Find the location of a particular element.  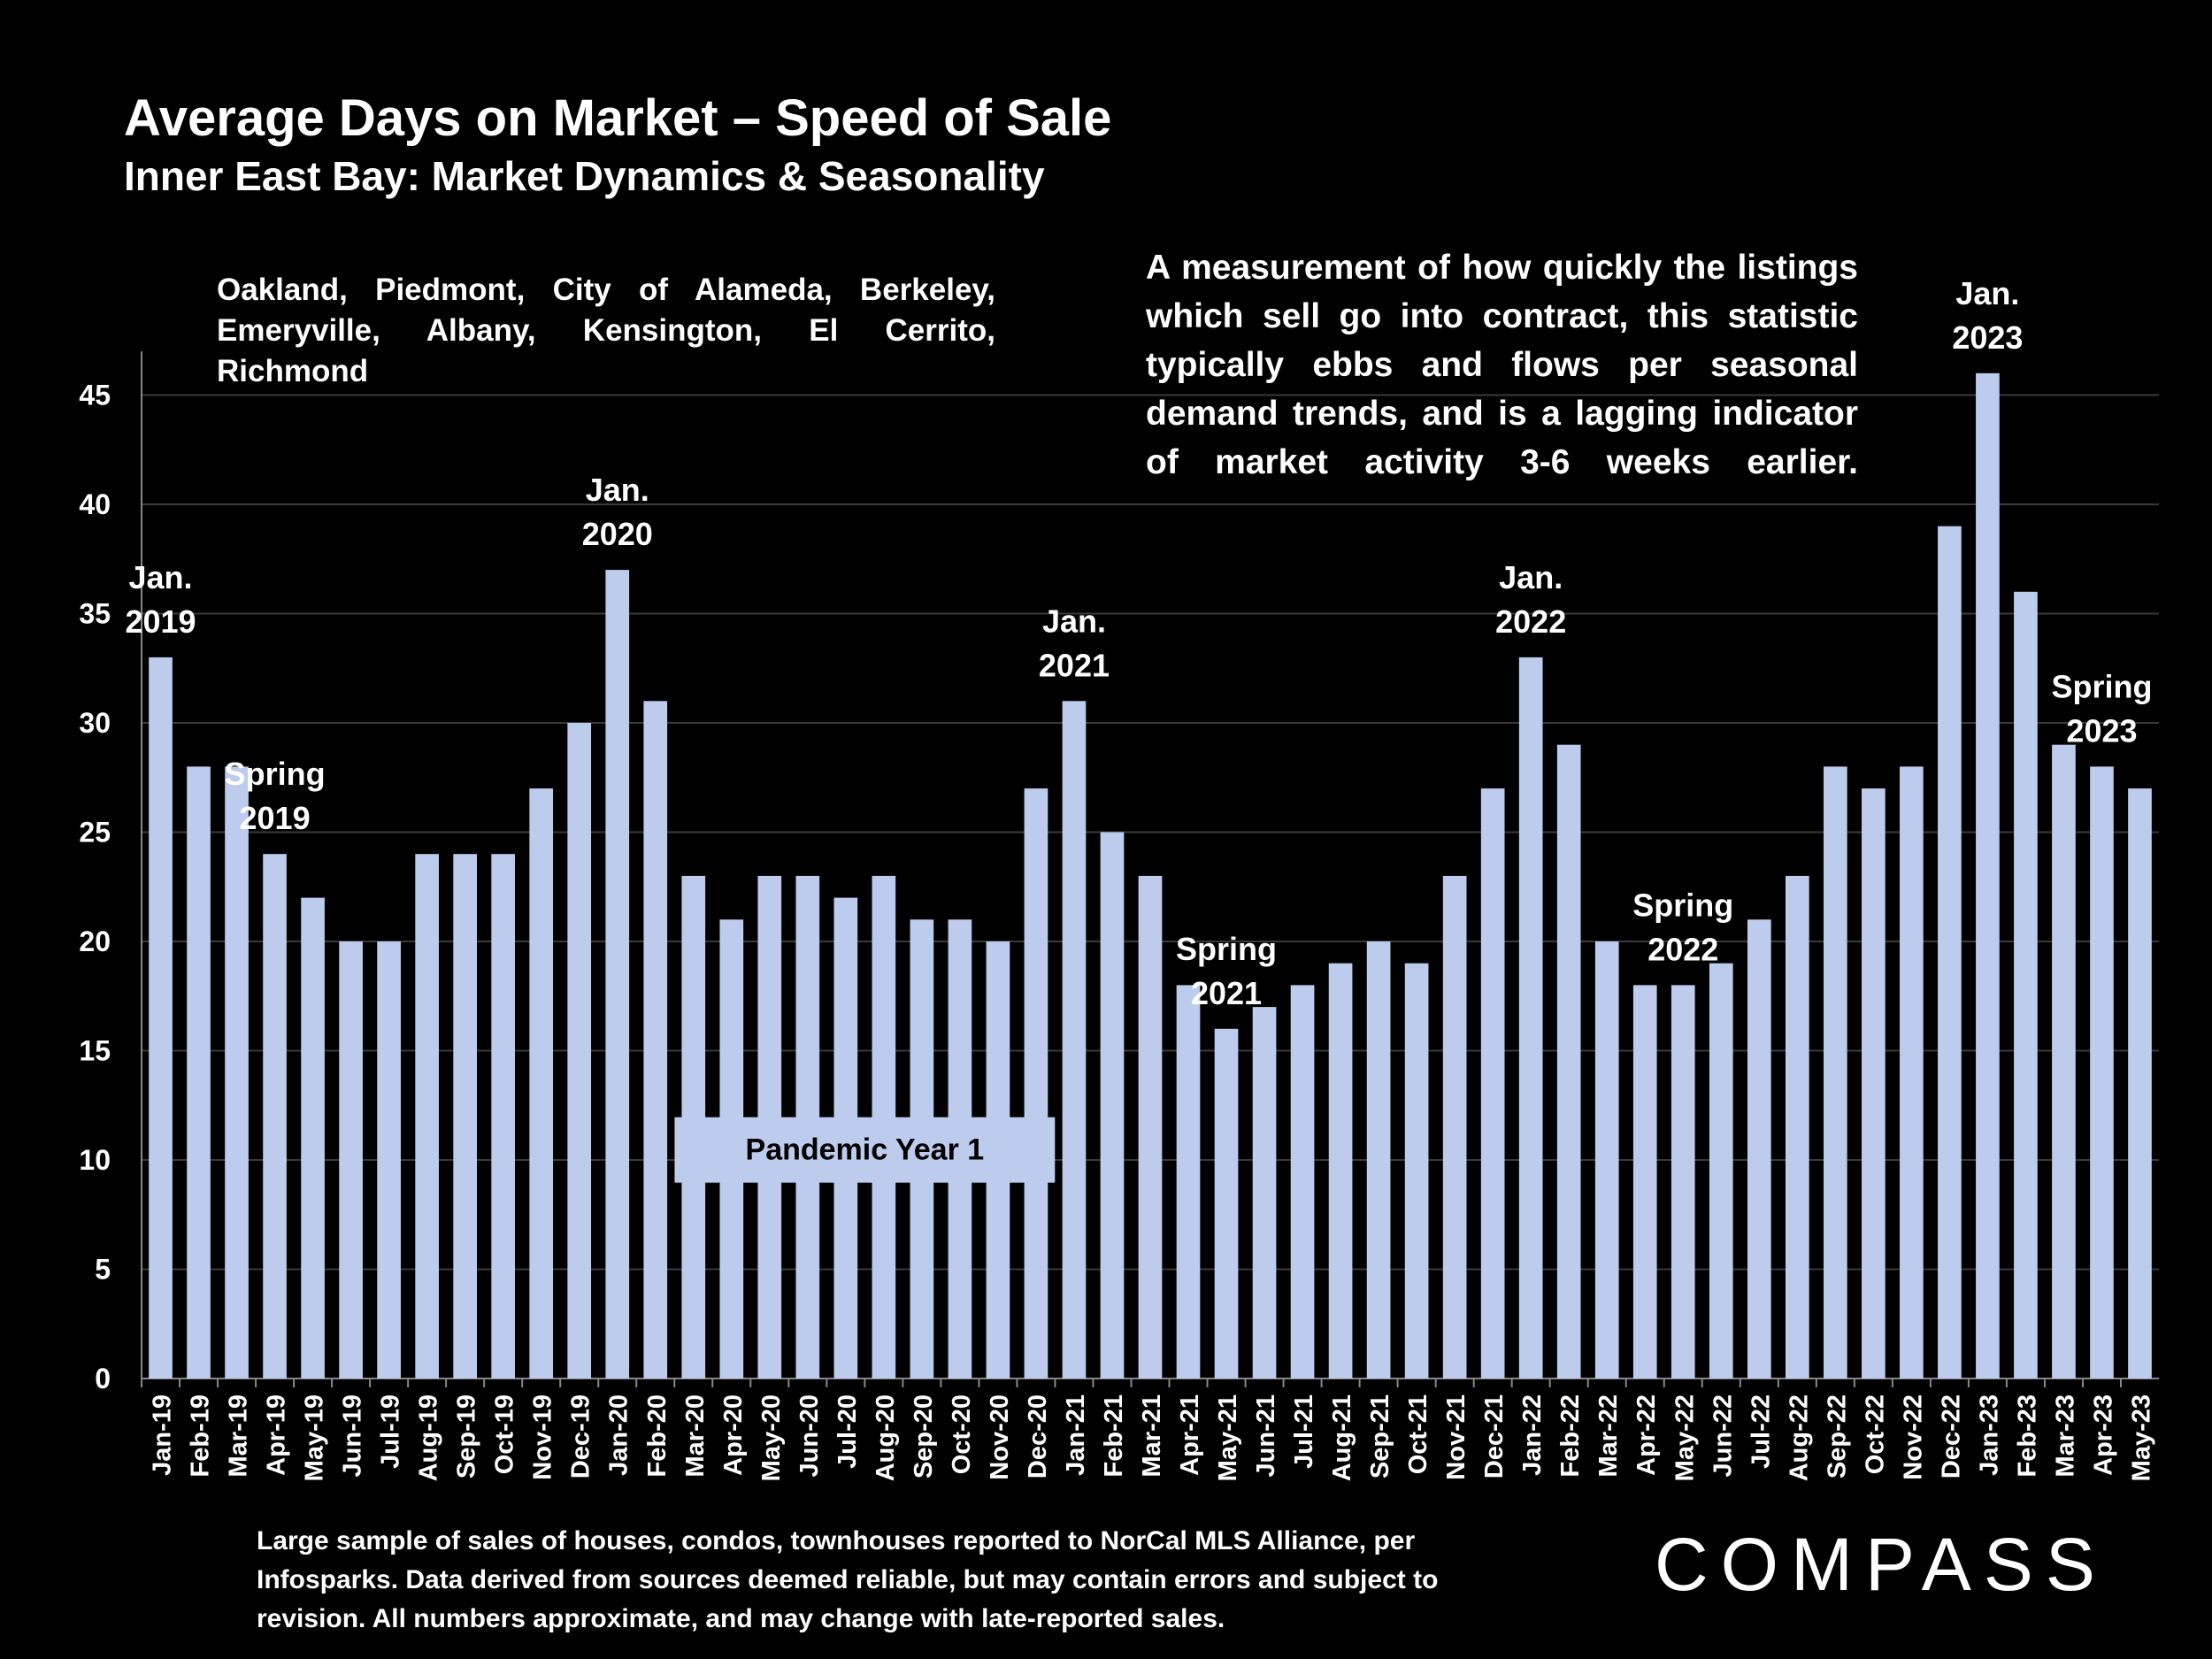

x-tick-label: Aug-20 is located at coordinates (886, 1438).